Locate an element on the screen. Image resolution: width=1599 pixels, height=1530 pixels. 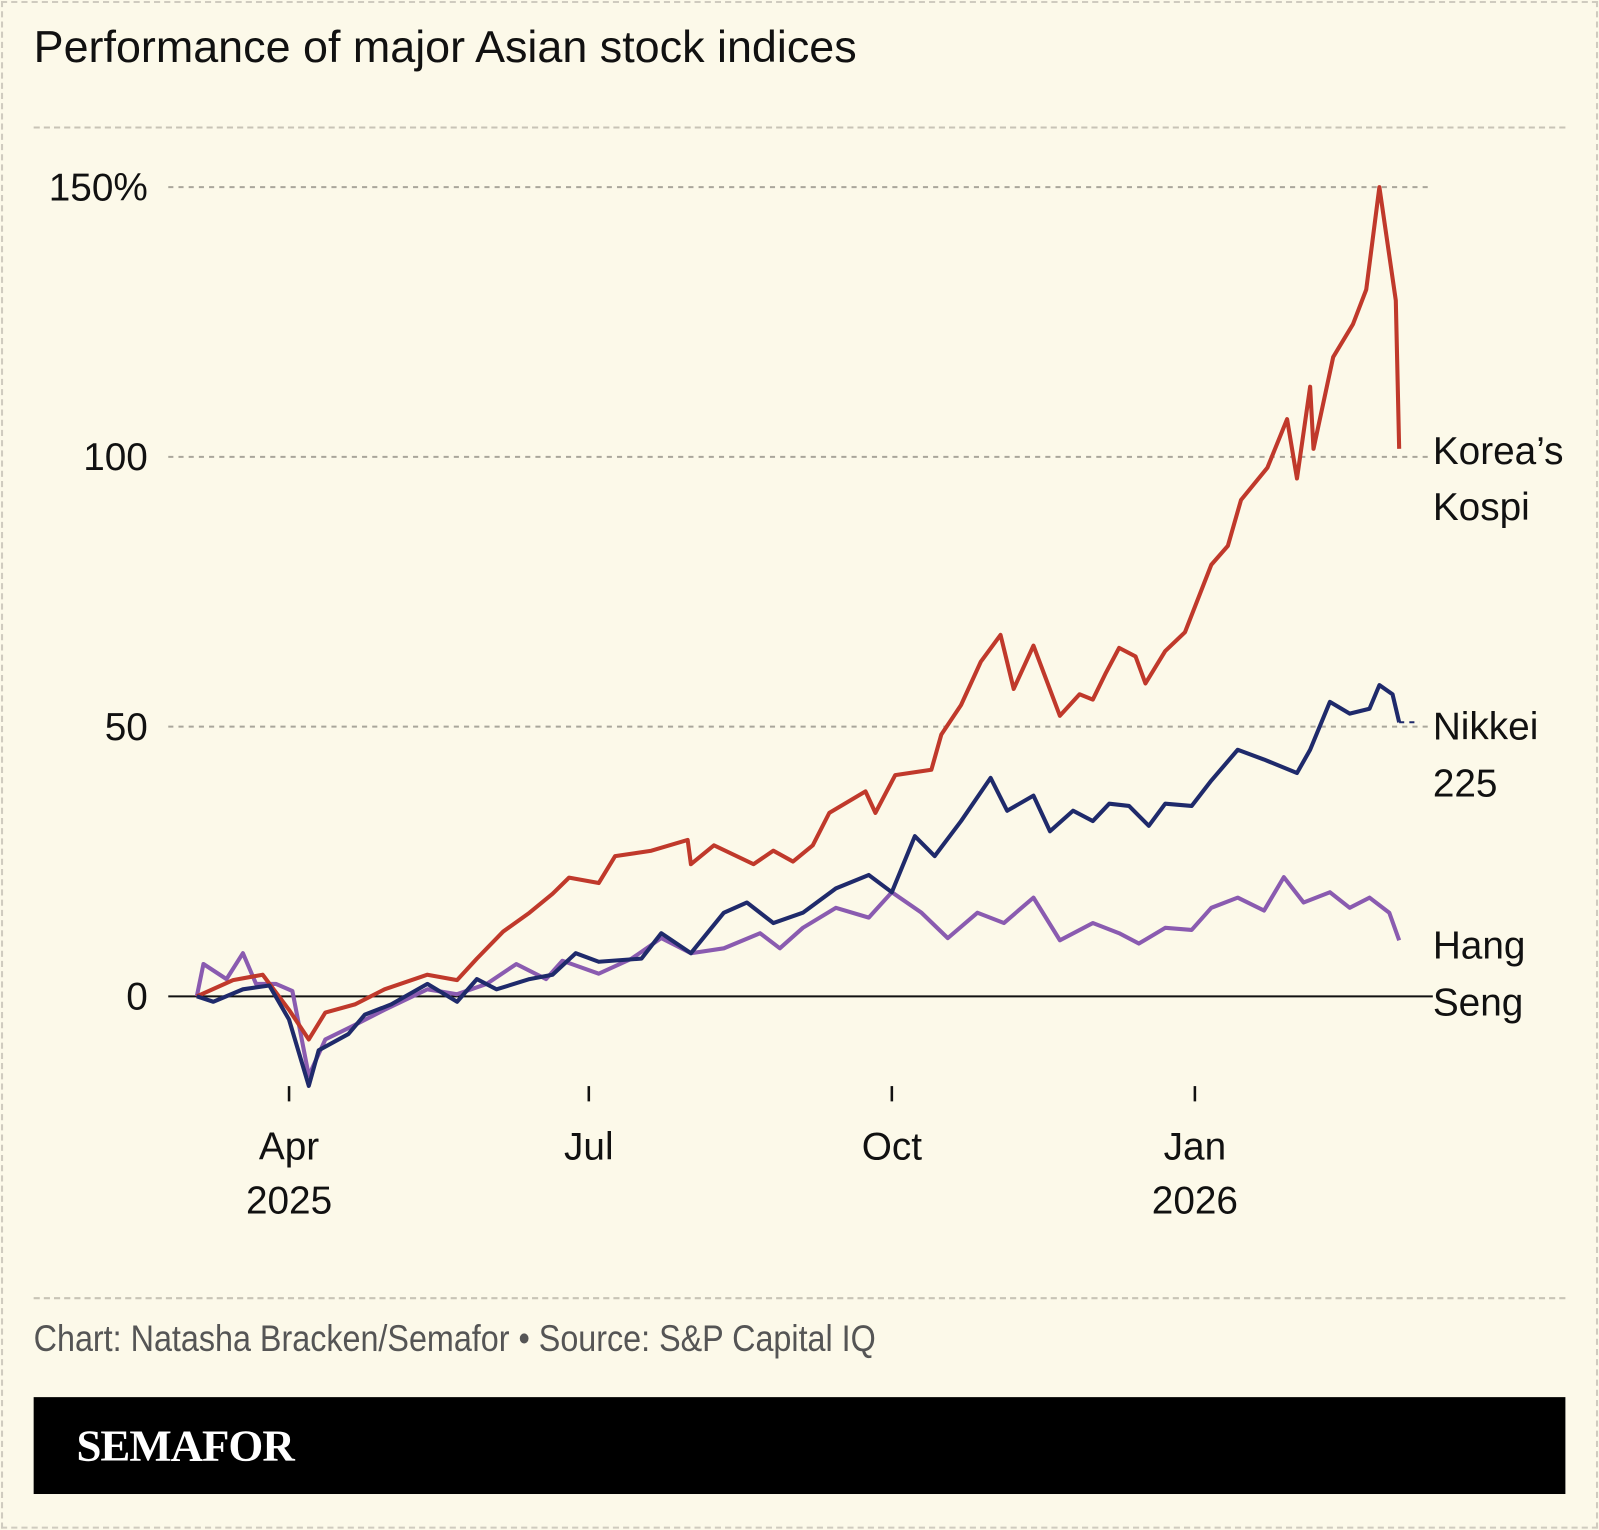
series-line-hang-seng is located at coordinates (798, 976).